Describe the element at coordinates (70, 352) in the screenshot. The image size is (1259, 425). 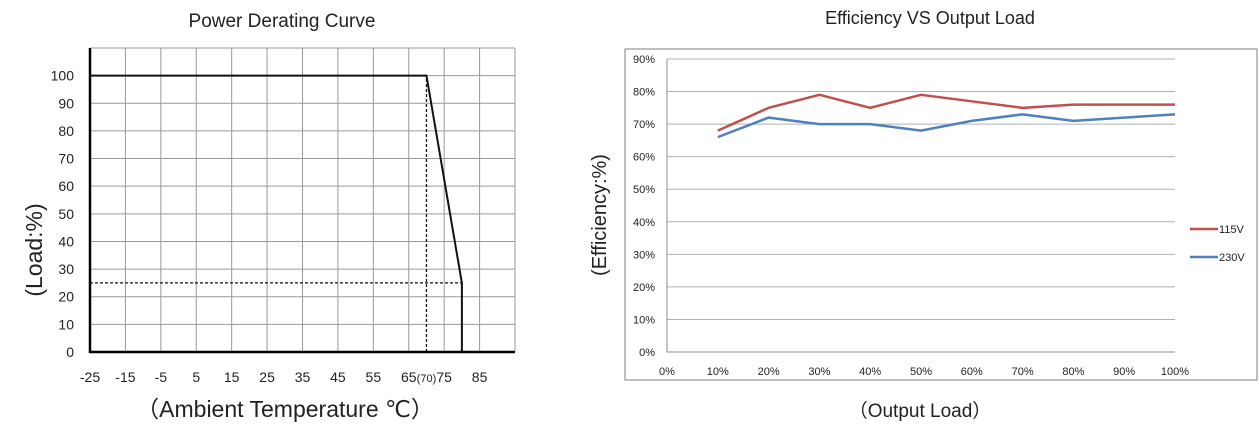
I see `y-tick-label: 0` at that location.